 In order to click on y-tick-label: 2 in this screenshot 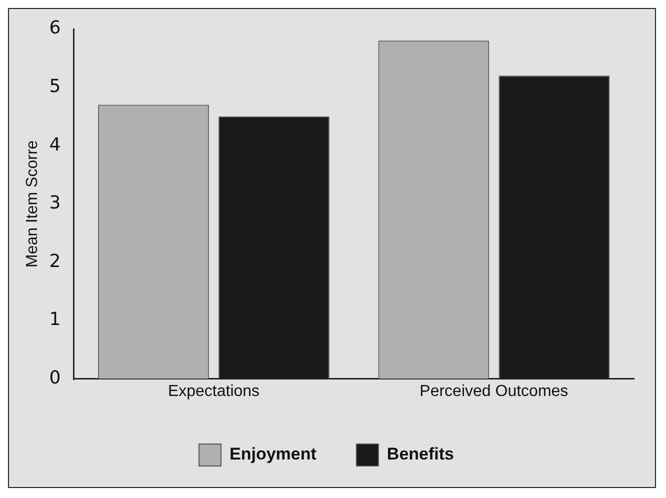, I will do `click(55, 261)`.